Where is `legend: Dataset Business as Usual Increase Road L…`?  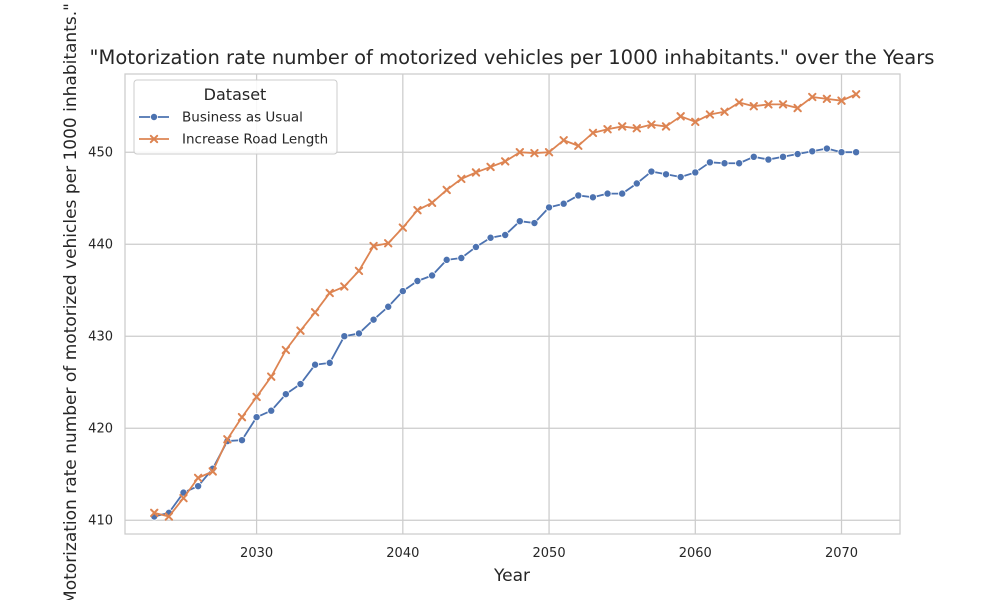 legend: Dataset Business as Usual Increase Road L… is located at coordinates (235, 117).